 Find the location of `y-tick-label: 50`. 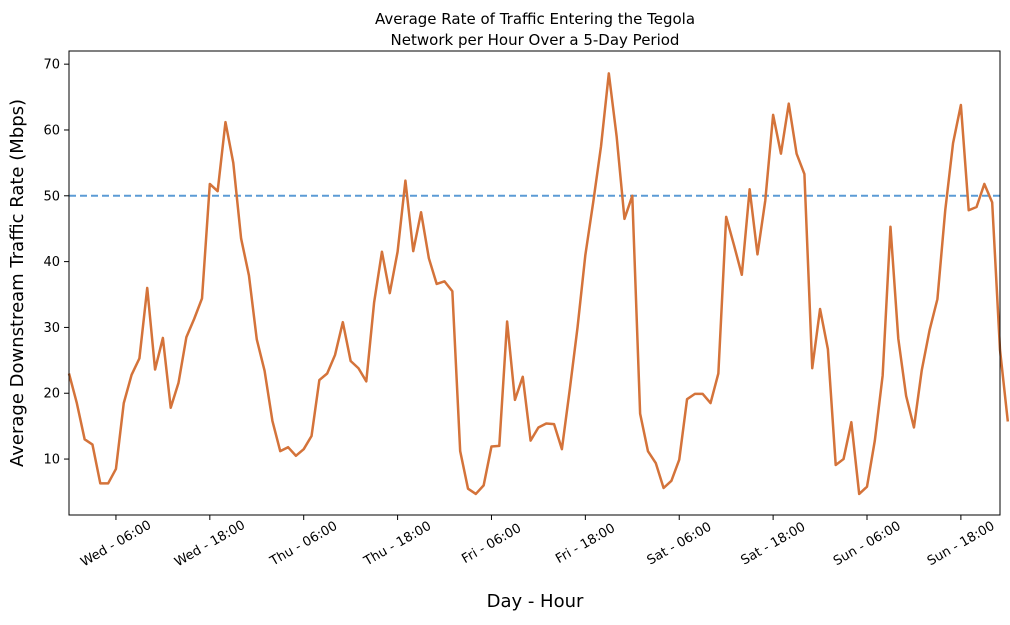

y-tick-label: 50 is located at coordinates (51, 196).